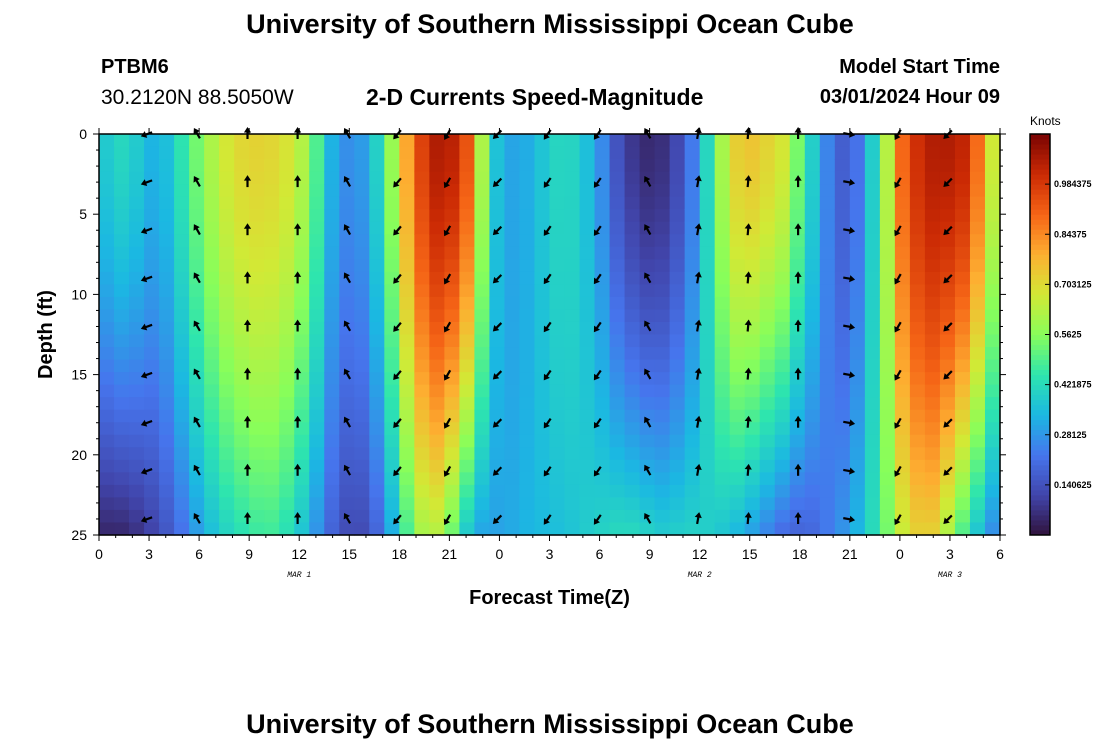 Image resolution: width=1100 pixels, height=750 pixels. I want to click on x-tick-label: 6, so click(1000, 554).